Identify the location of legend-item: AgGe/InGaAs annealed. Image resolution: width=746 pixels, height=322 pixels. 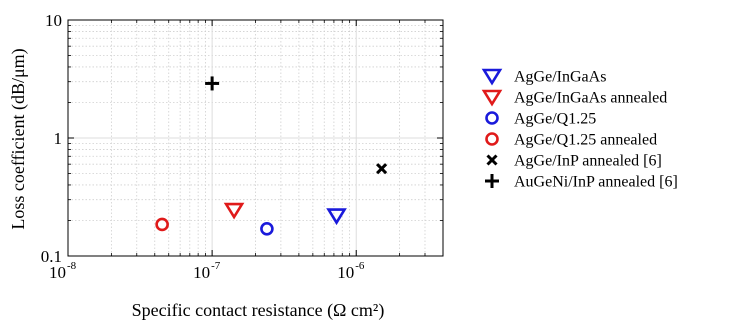
(574, 98).